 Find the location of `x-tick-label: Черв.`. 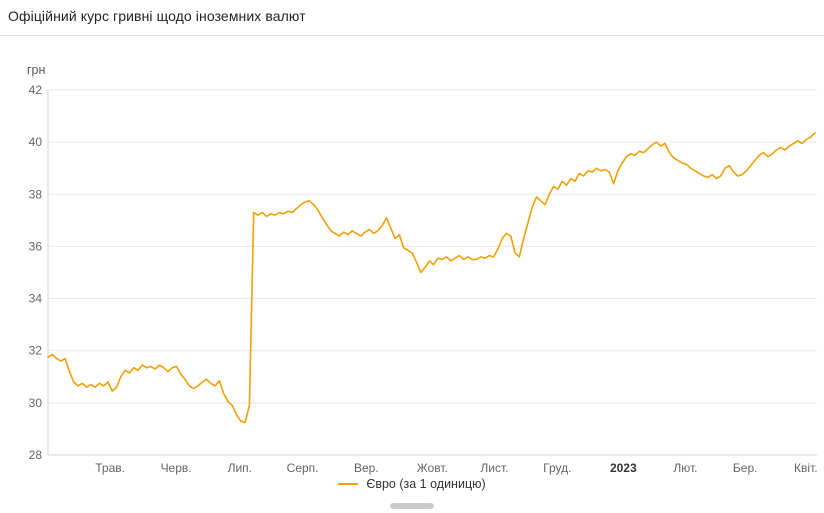

x-tick-label: Черв. is located at coordinates (176, 468).